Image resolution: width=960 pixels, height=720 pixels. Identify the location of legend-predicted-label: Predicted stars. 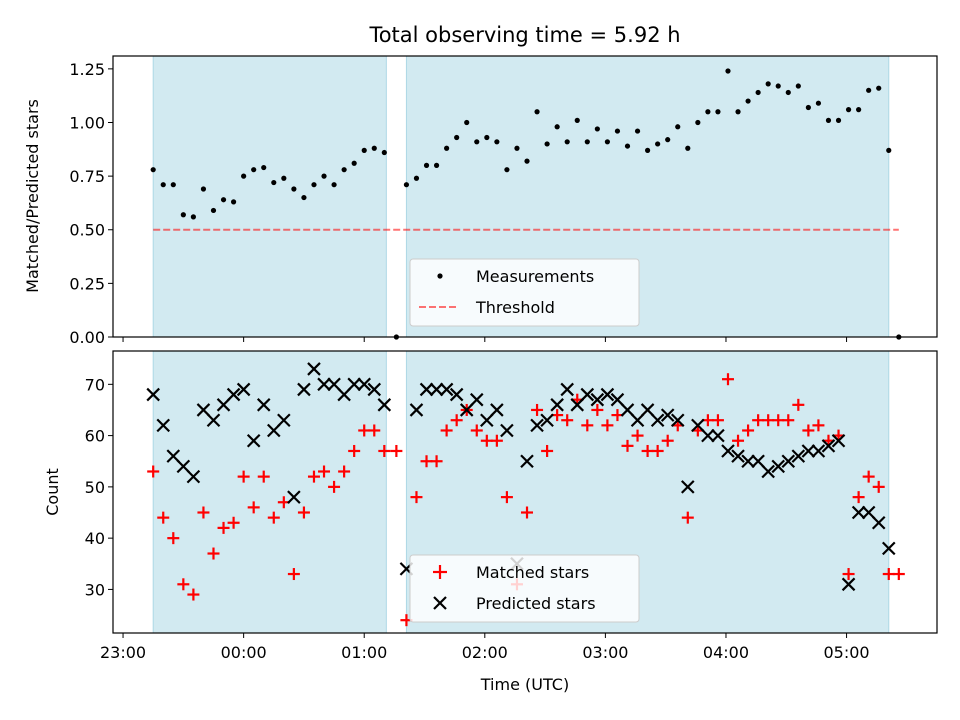
(536, 603).